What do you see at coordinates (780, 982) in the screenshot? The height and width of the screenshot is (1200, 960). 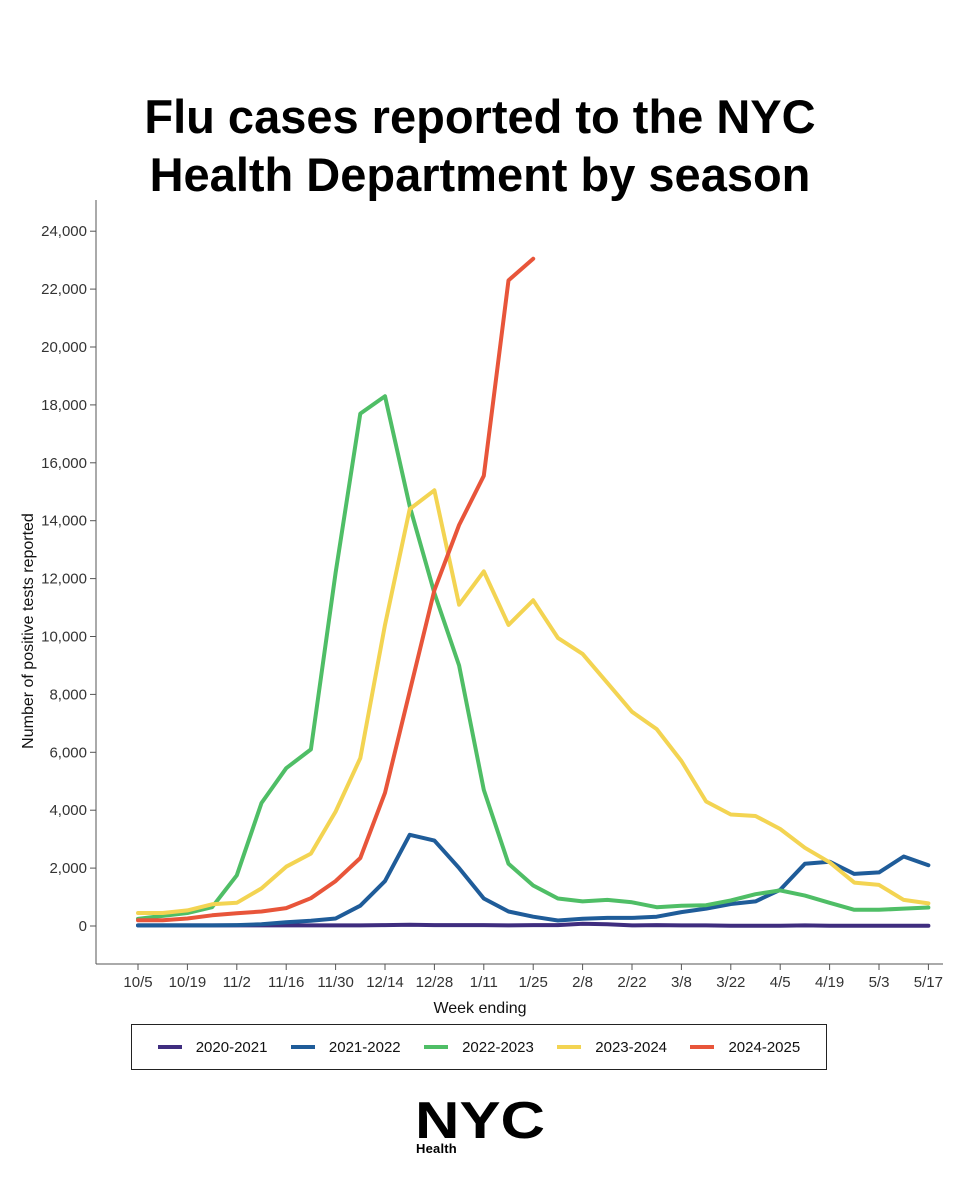 I see `x-tick-label: 4/5` at bounding box center [780, 982].